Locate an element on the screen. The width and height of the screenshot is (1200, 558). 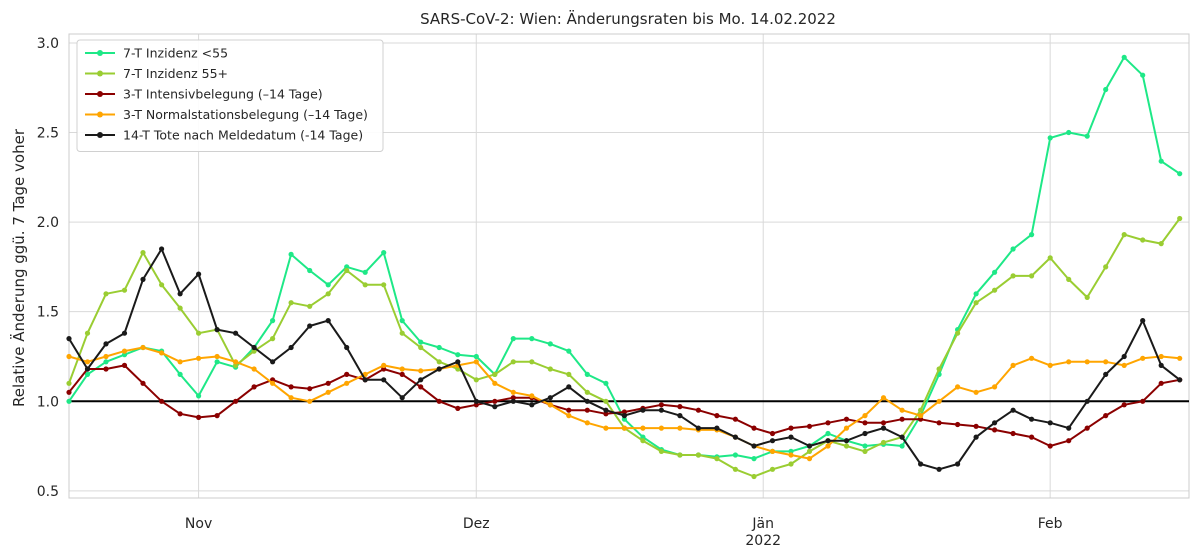
x-tick-label: Dez is located at coordinates (476, 524).